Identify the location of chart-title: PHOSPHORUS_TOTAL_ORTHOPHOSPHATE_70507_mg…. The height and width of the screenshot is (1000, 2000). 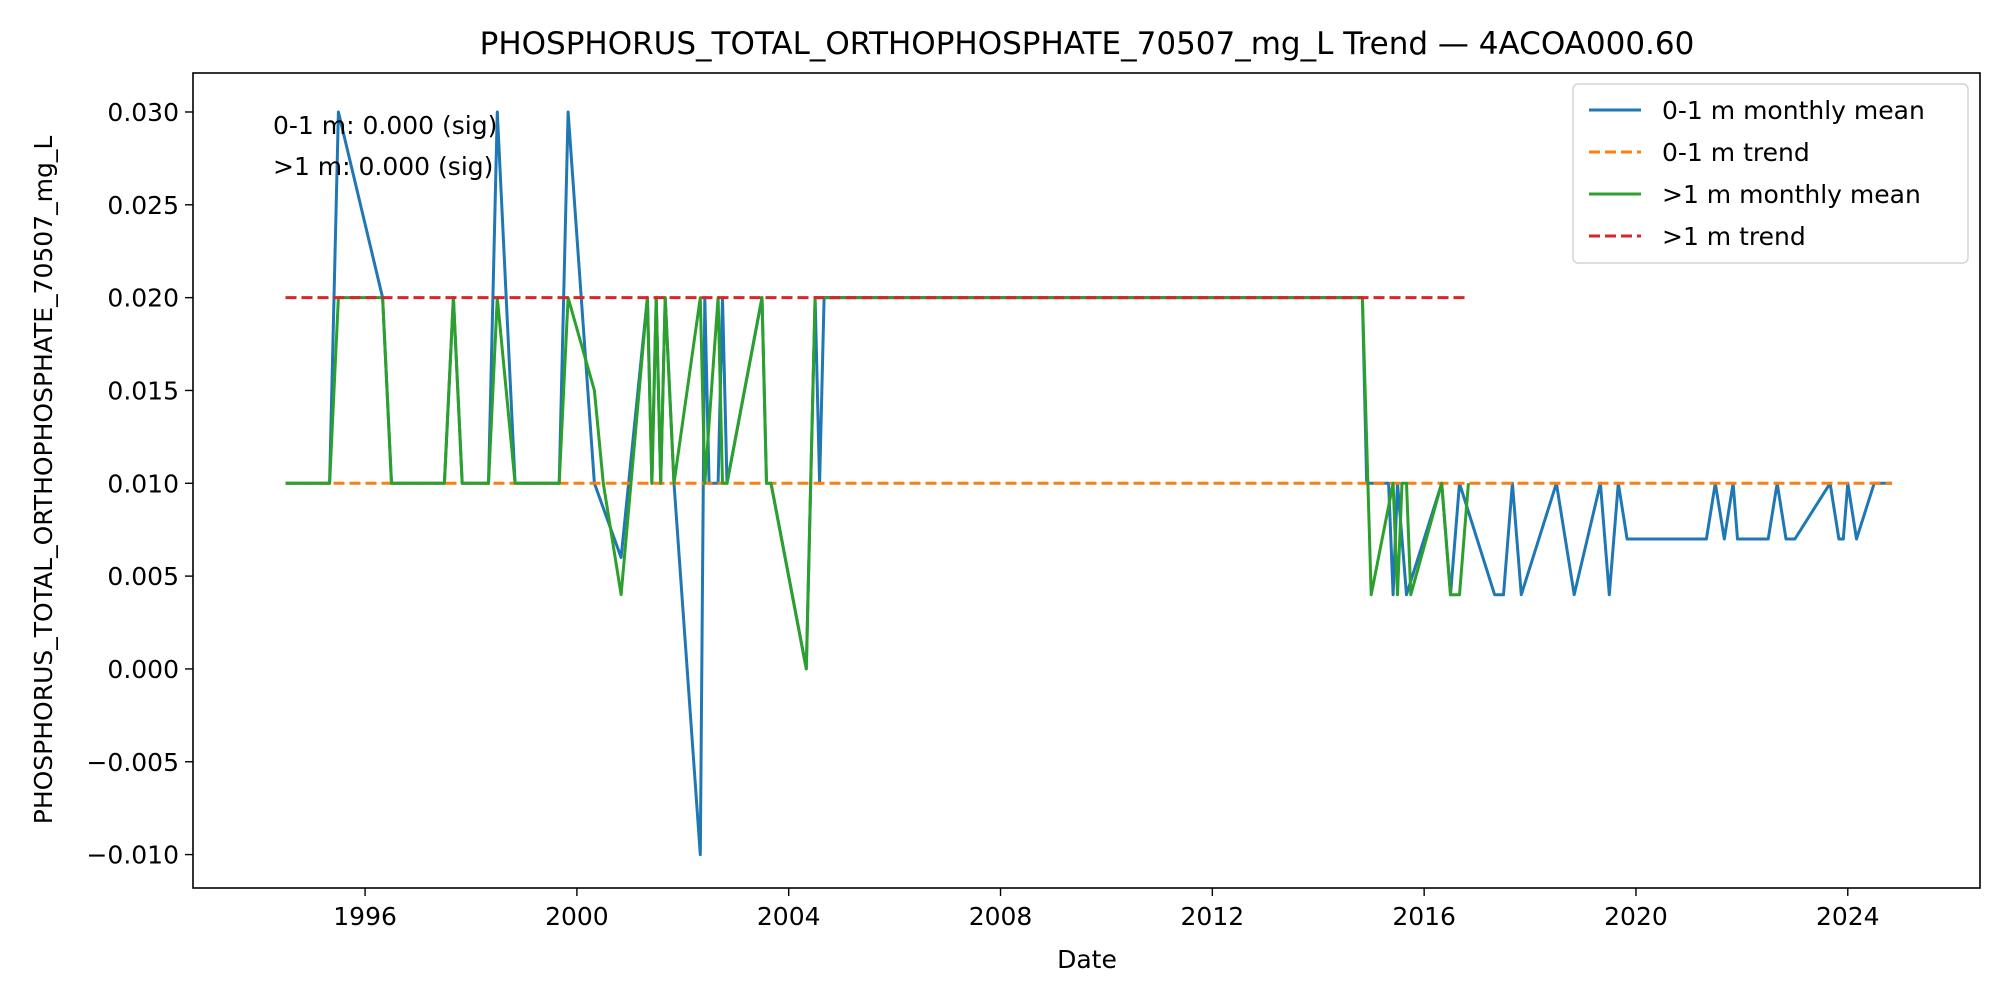
(1087, 44).